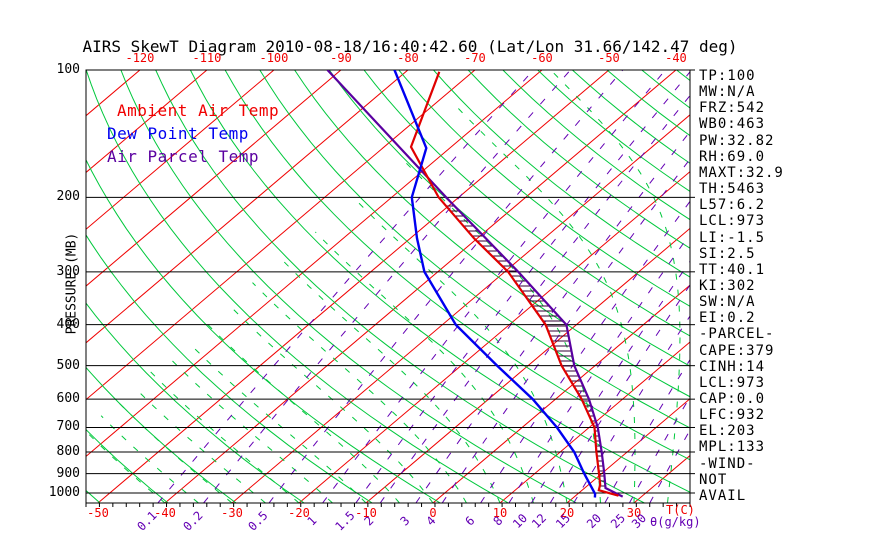 Image resolution: width=870 pixels, height=560 pixels. What do you see at coordinates (165, 513) in the screenshot?
I see `bottom-temp-tick-label: -40` at bounding box center [165, 513].